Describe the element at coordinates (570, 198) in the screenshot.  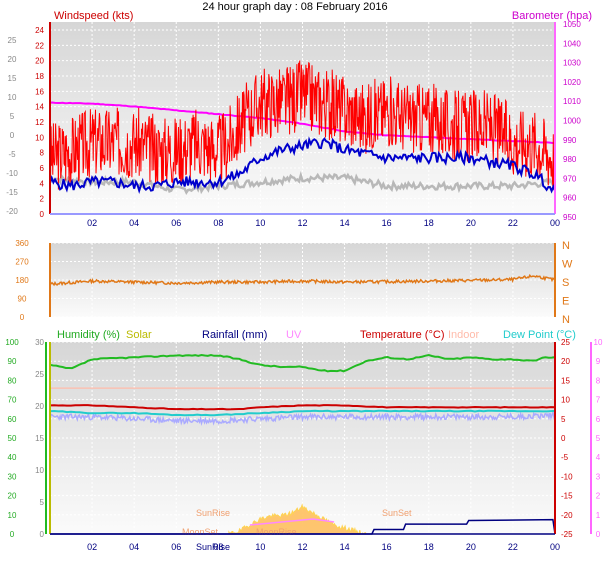
I see `baro-tick-label: 960` at that location.